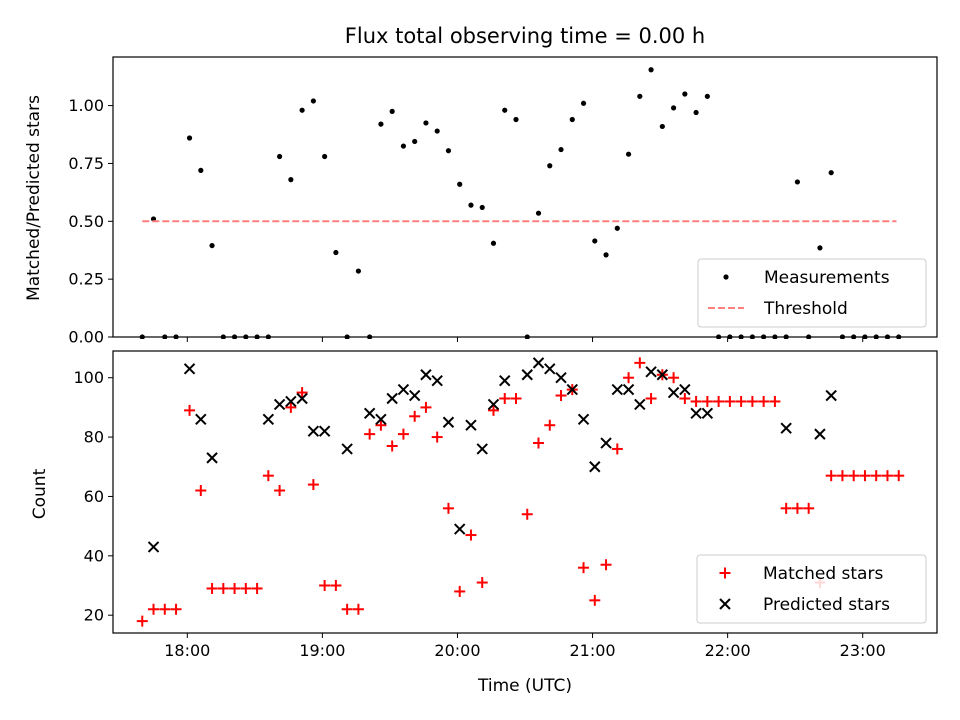  I want to click on x-tick-label: 21:00, so click(592, 650).